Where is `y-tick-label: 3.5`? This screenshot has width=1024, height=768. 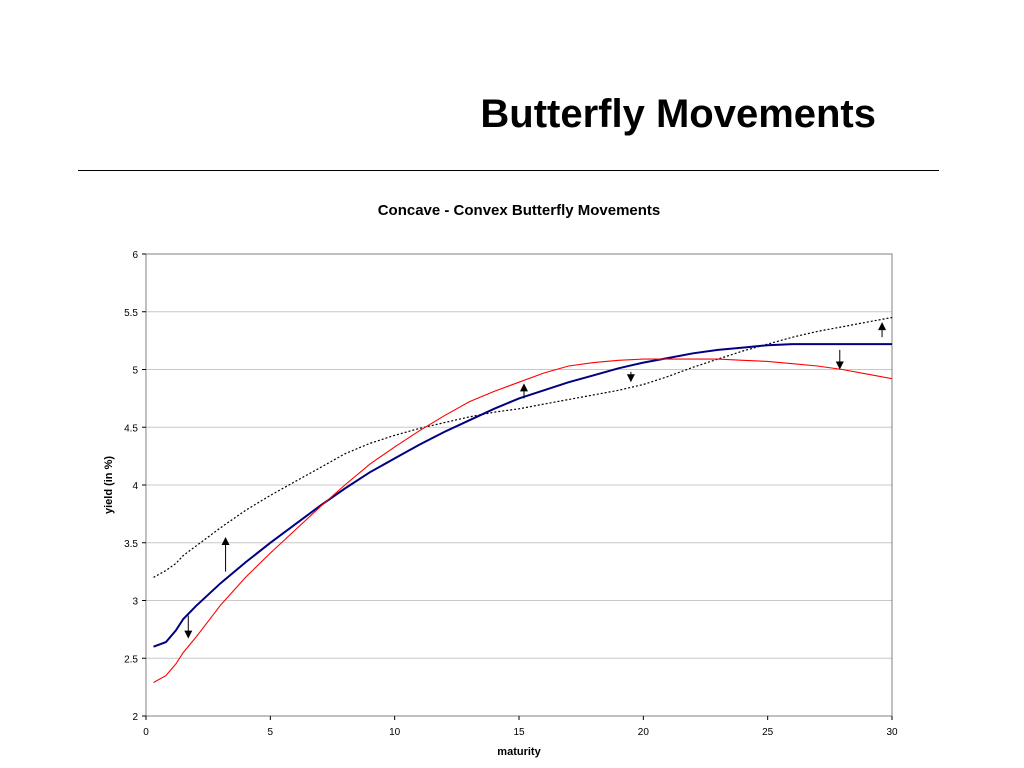
y-tick-label: 3.5 is located at coordinates (131, 544).